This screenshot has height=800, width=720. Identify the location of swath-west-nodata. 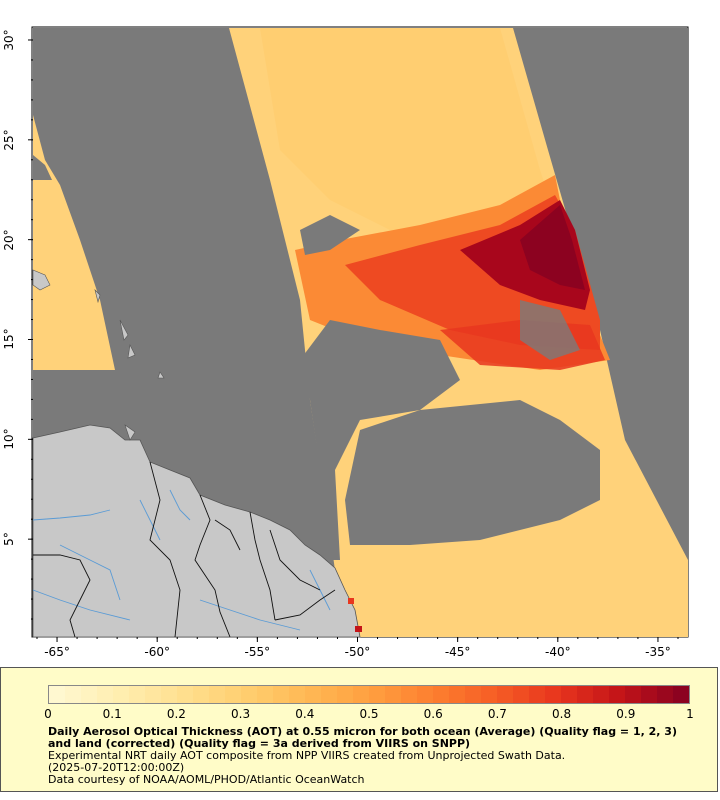
(42, 167).